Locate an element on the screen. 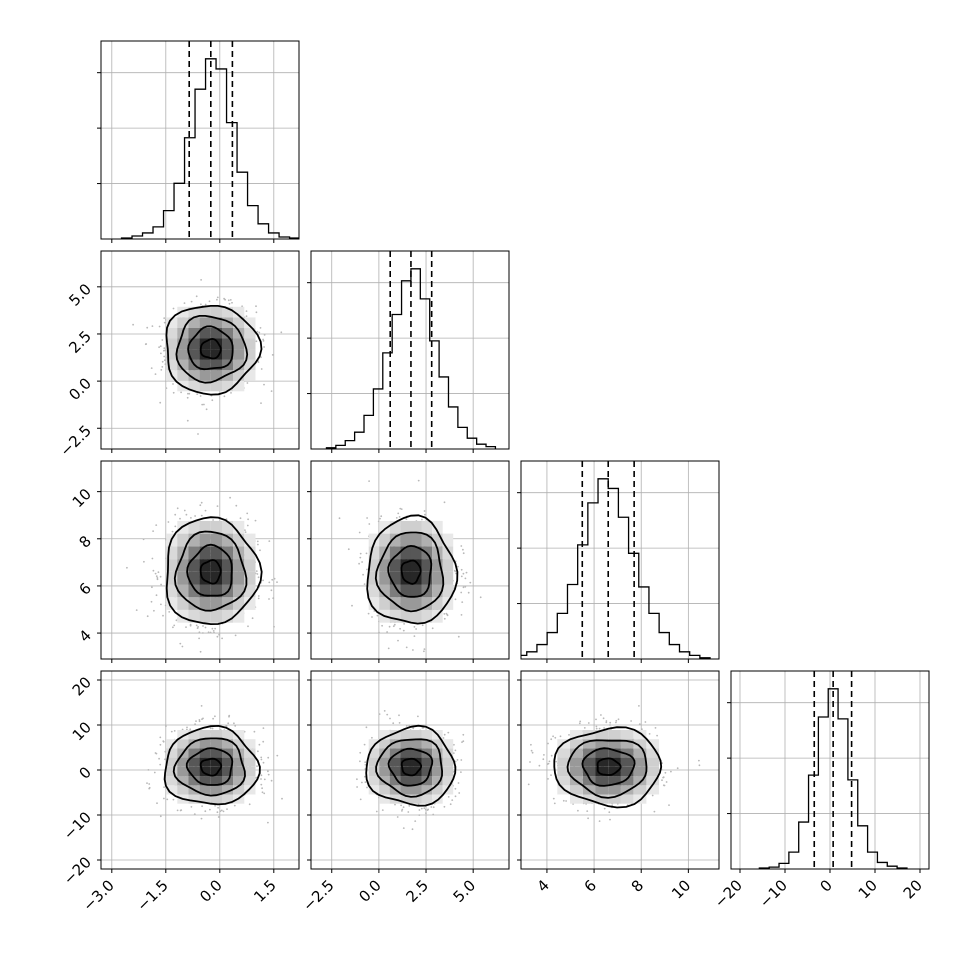 The width and height of the screenshot is (970, 975). panel-r1-c1 is located at coordinates (408, 352).